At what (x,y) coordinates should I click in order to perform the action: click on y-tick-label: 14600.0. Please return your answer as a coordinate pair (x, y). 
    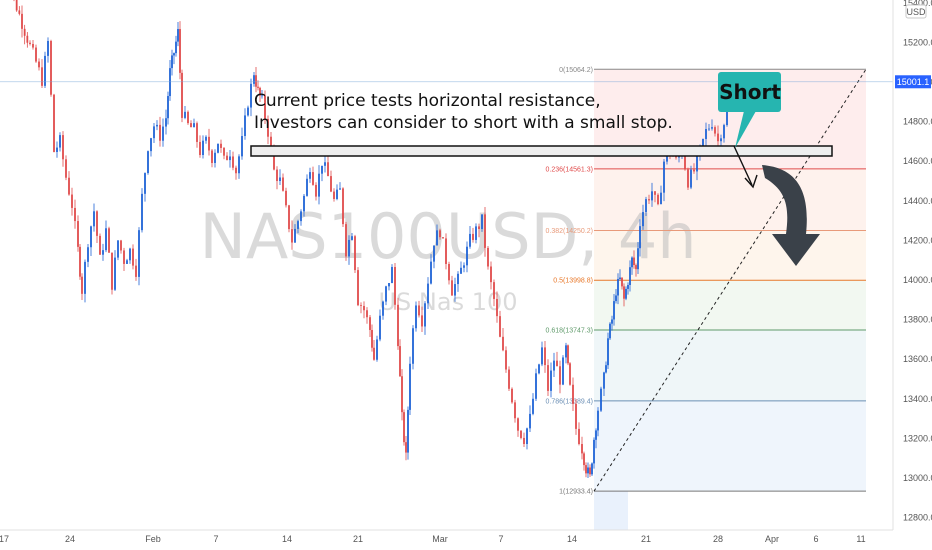
    Looking at the image, I should click on (917, 161).